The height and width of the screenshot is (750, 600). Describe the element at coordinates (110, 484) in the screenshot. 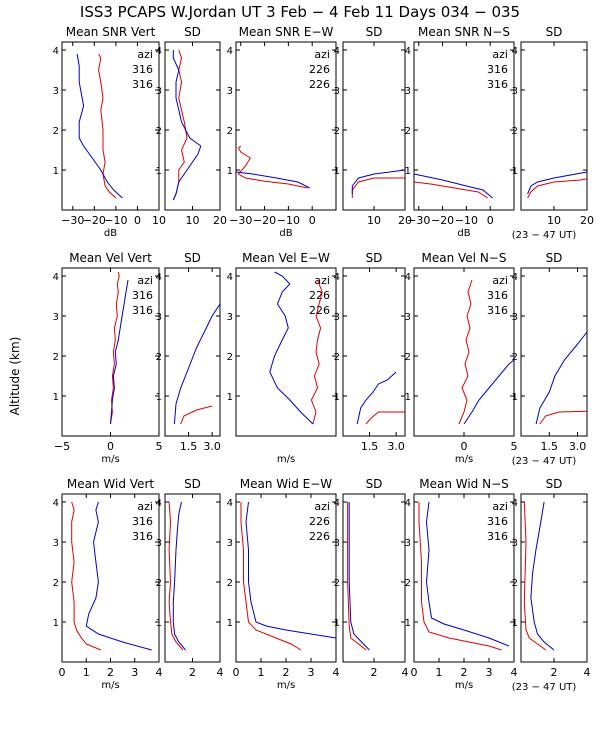

I see `panel-title: Mean Wid Vert` at that location.